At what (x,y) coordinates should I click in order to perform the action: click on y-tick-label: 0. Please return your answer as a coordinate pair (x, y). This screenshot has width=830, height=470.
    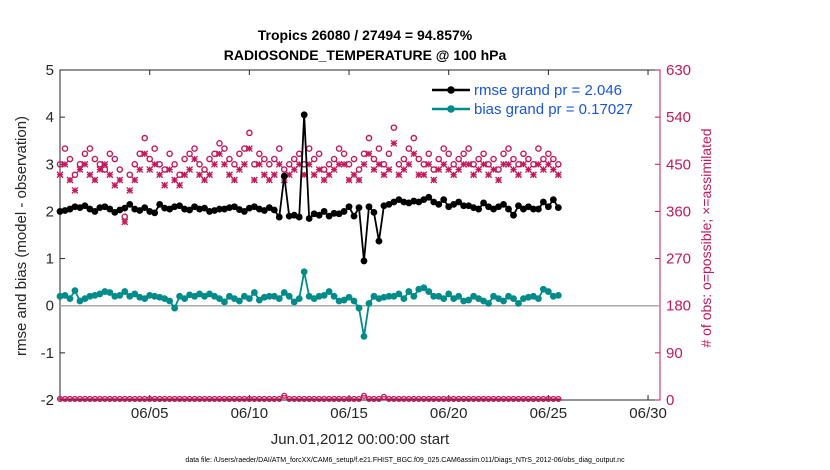
    Looking at the image, I should click on (50, 306).